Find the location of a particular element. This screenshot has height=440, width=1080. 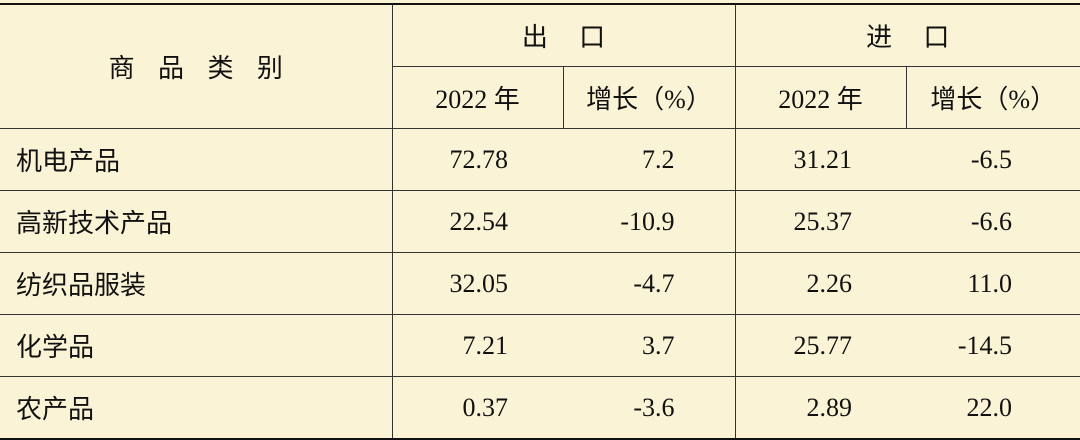

table-cell: 机电产品 is located at coordinates (196, 159).